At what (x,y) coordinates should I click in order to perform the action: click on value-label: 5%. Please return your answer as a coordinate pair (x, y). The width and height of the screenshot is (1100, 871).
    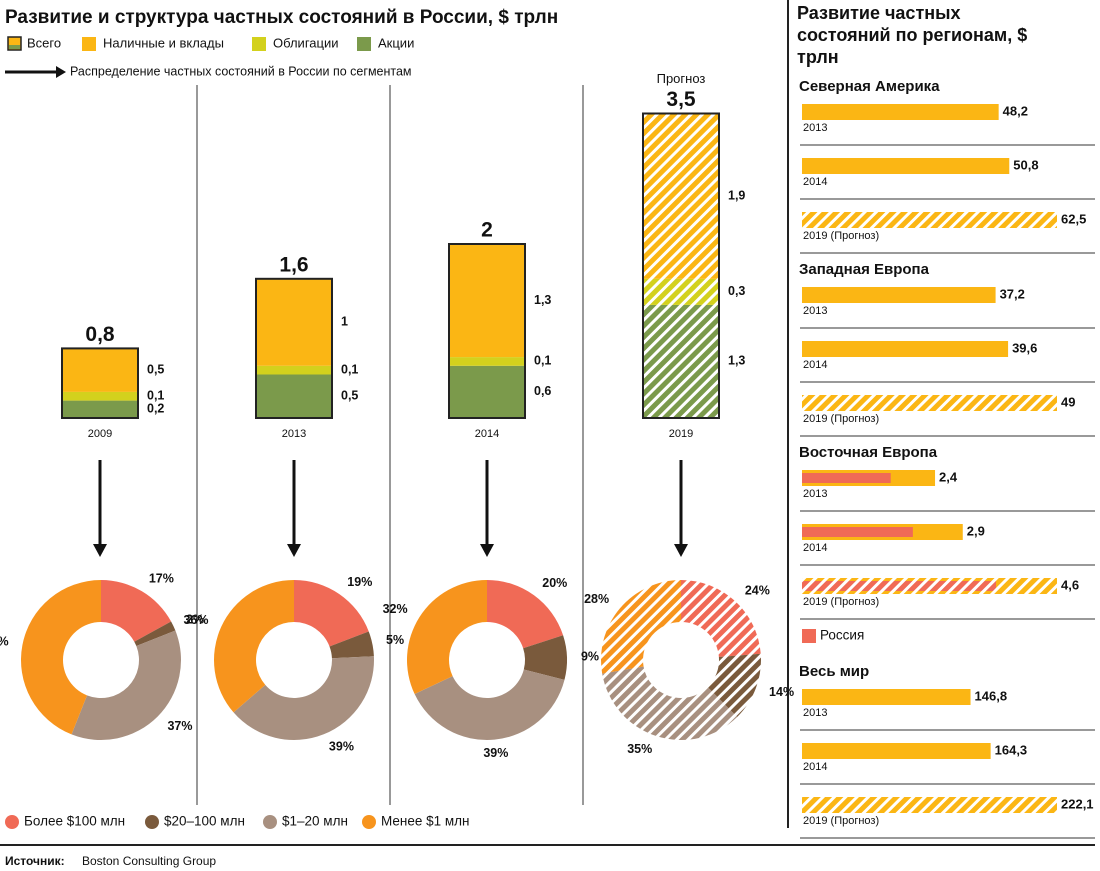
    Looking at the image, I should click on (395, 640).